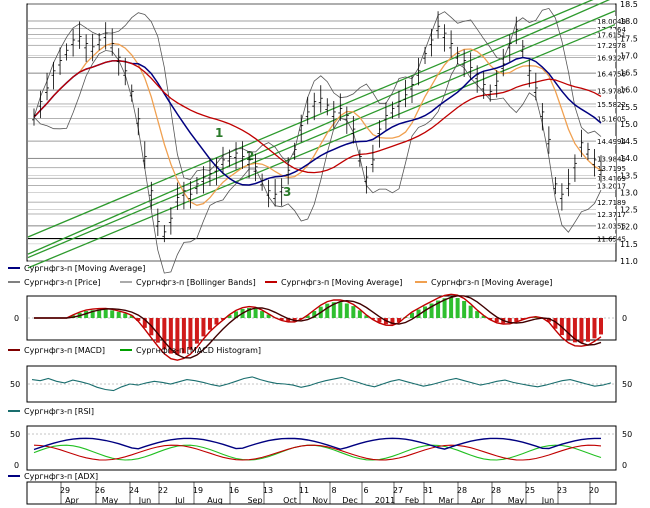 The image size is (650, 508). What do you see at coordinates (629, 21) in the screenshot?
I see `y-tick-label: 18.0` at bounding box center [629, 21].